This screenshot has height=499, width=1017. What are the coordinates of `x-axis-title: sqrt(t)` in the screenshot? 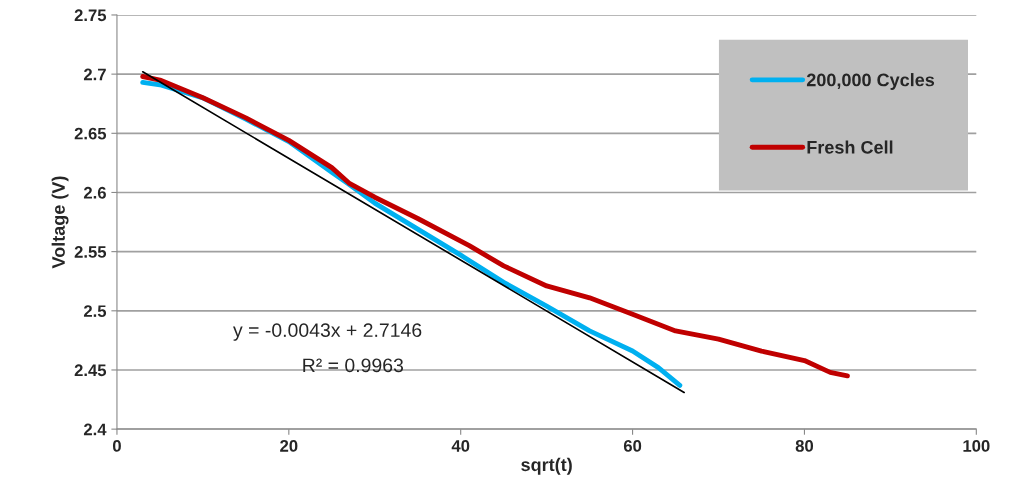 It's located at (546, 466).